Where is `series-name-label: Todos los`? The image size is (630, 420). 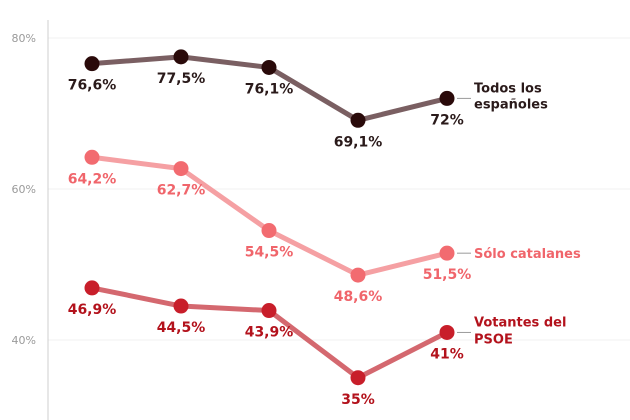
series-name-label: Todos los is located at coordinates (508, 88).